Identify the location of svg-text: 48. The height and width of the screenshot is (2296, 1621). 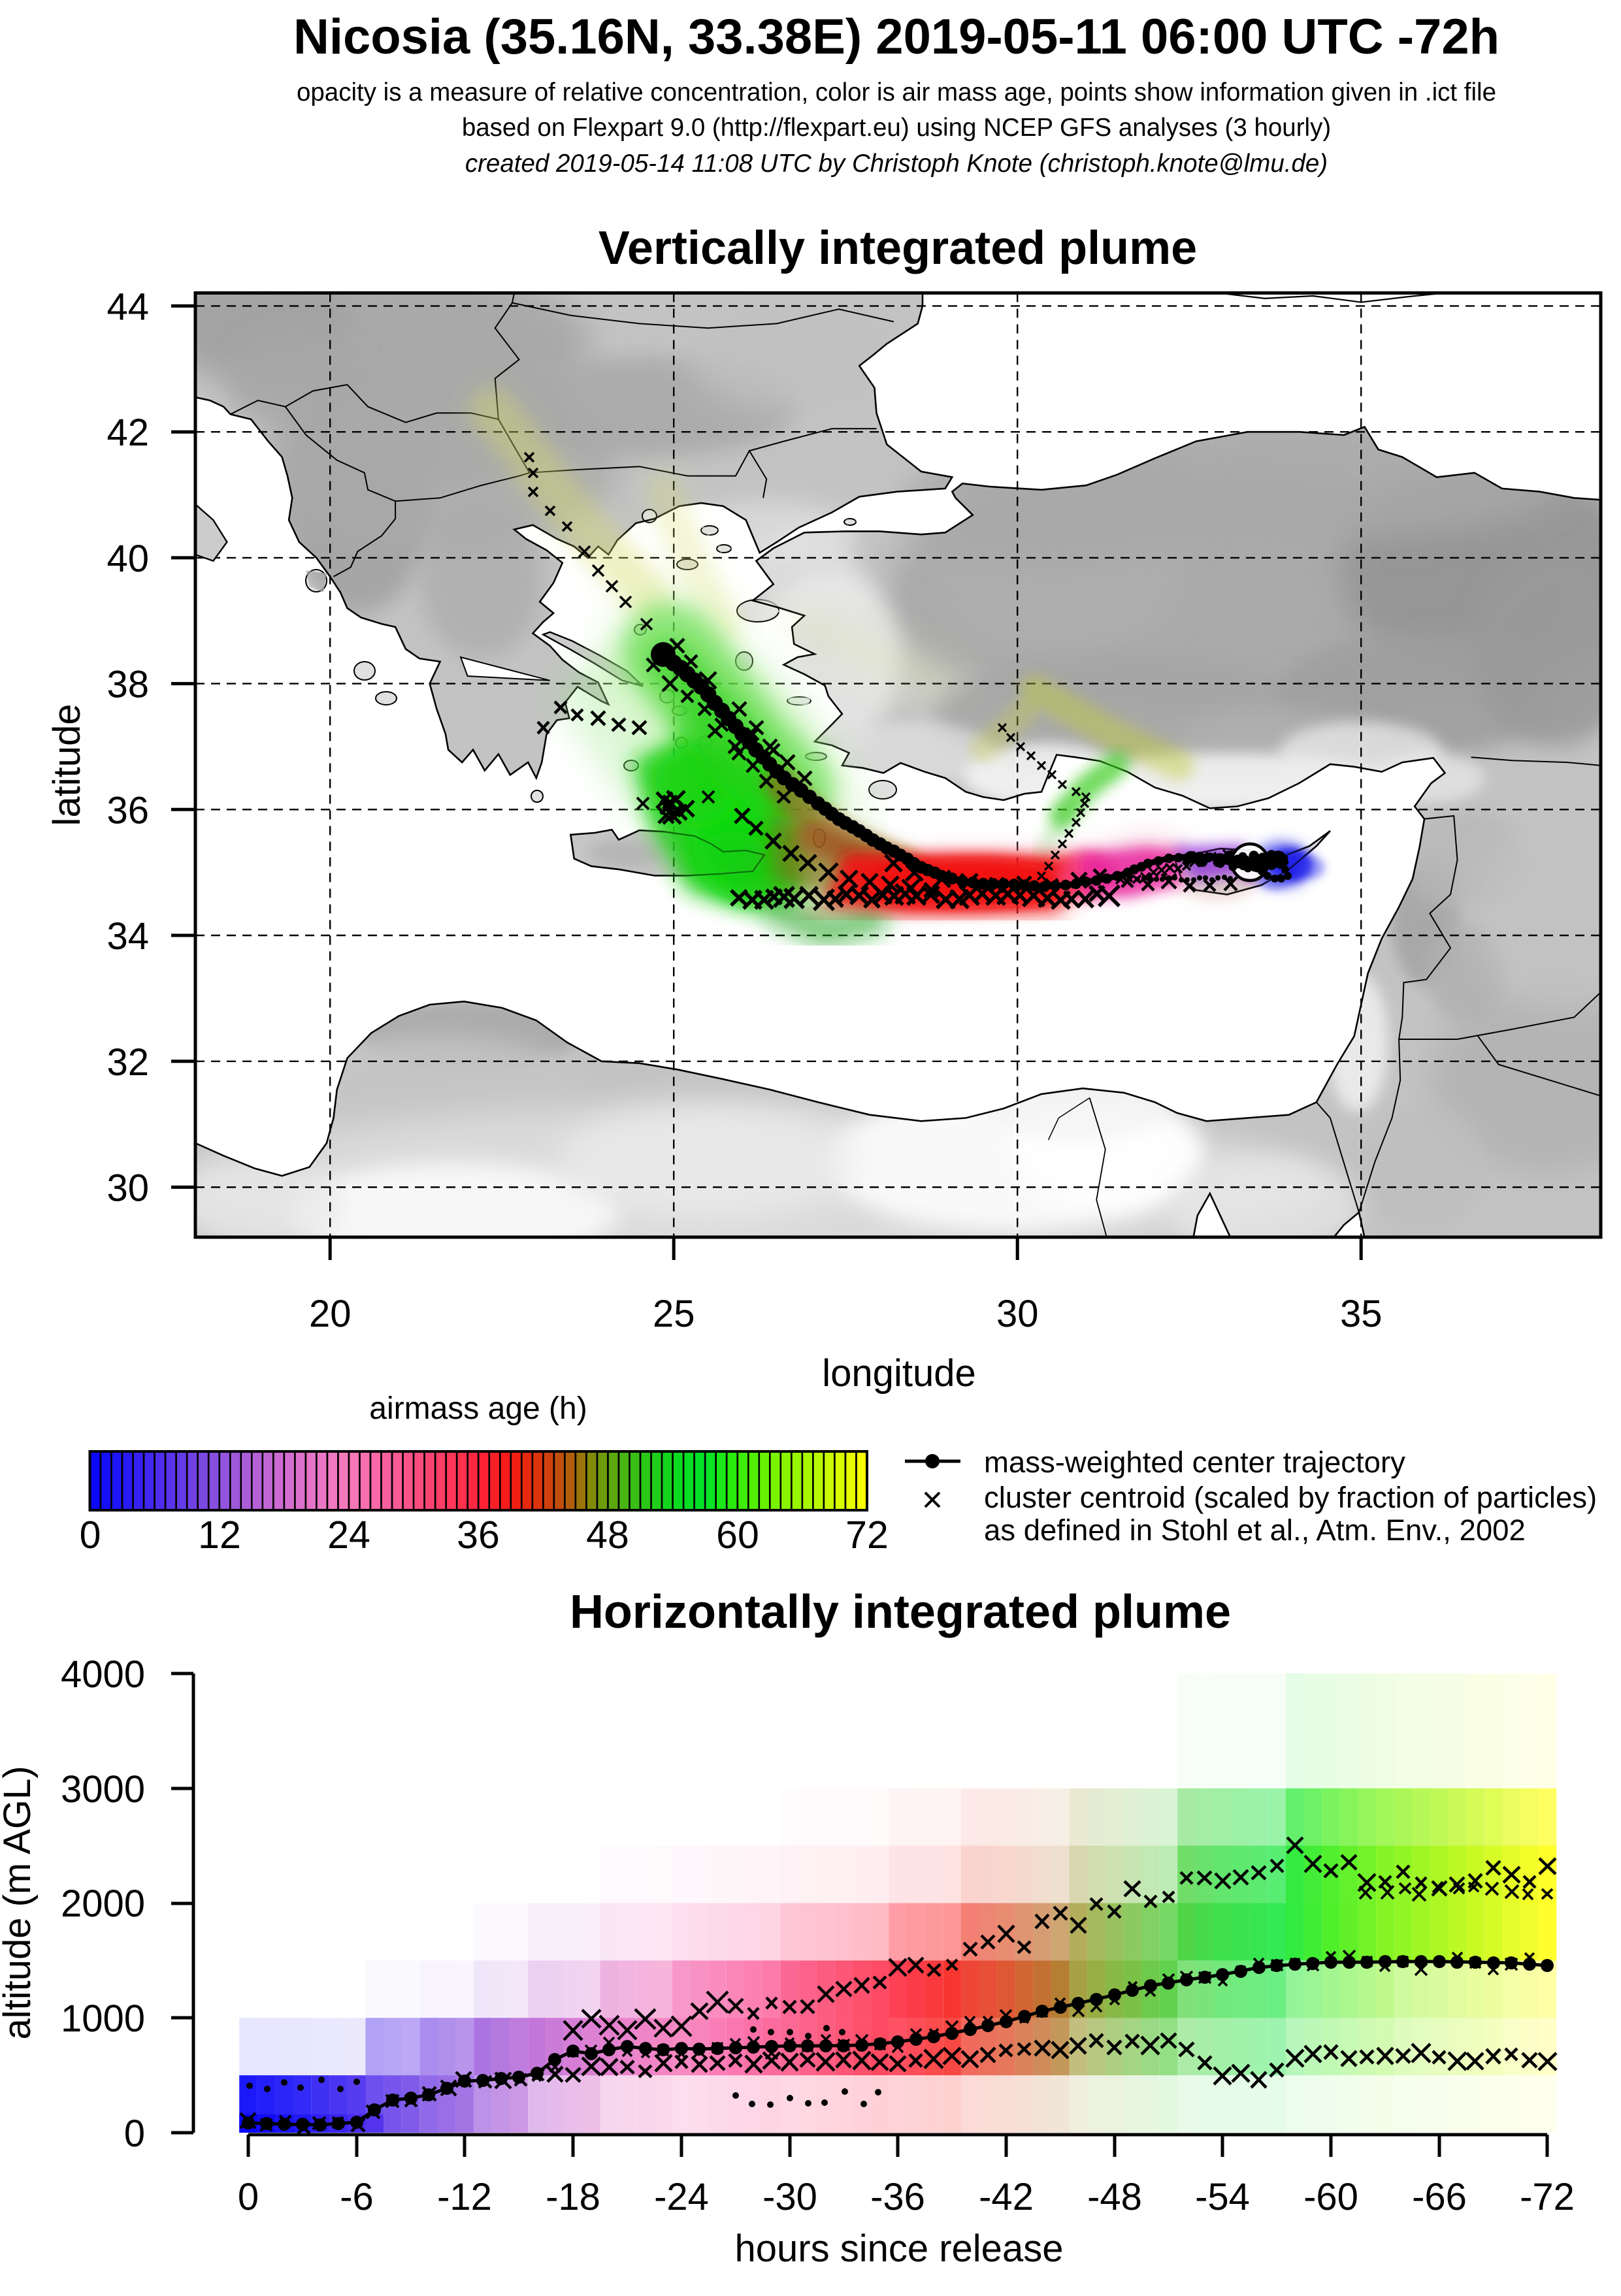
(607, 1535).